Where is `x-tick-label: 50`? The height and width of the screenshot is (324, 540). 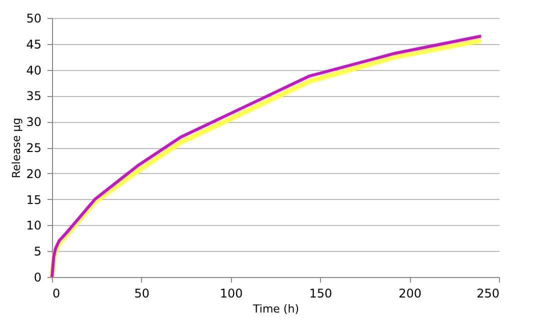
x-tick-label: 50 is located at coordinates (142, 293).